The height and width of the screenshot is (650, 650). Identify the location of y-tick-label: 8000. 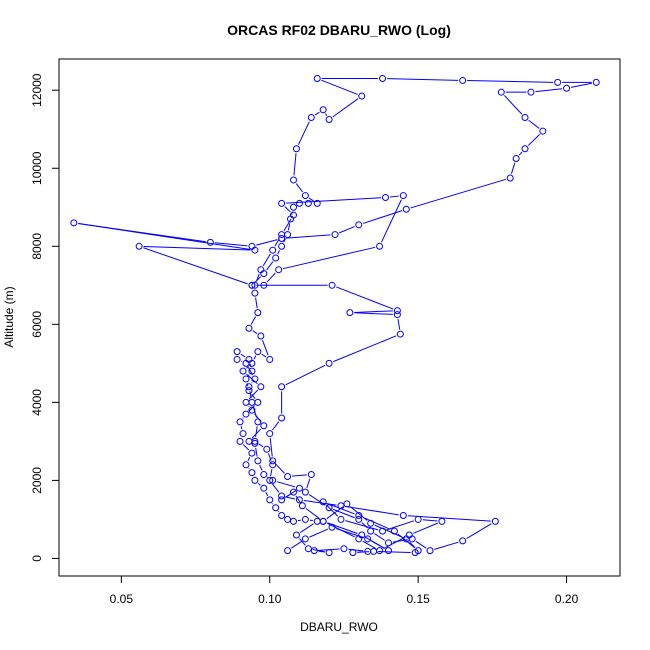
(37, 246).